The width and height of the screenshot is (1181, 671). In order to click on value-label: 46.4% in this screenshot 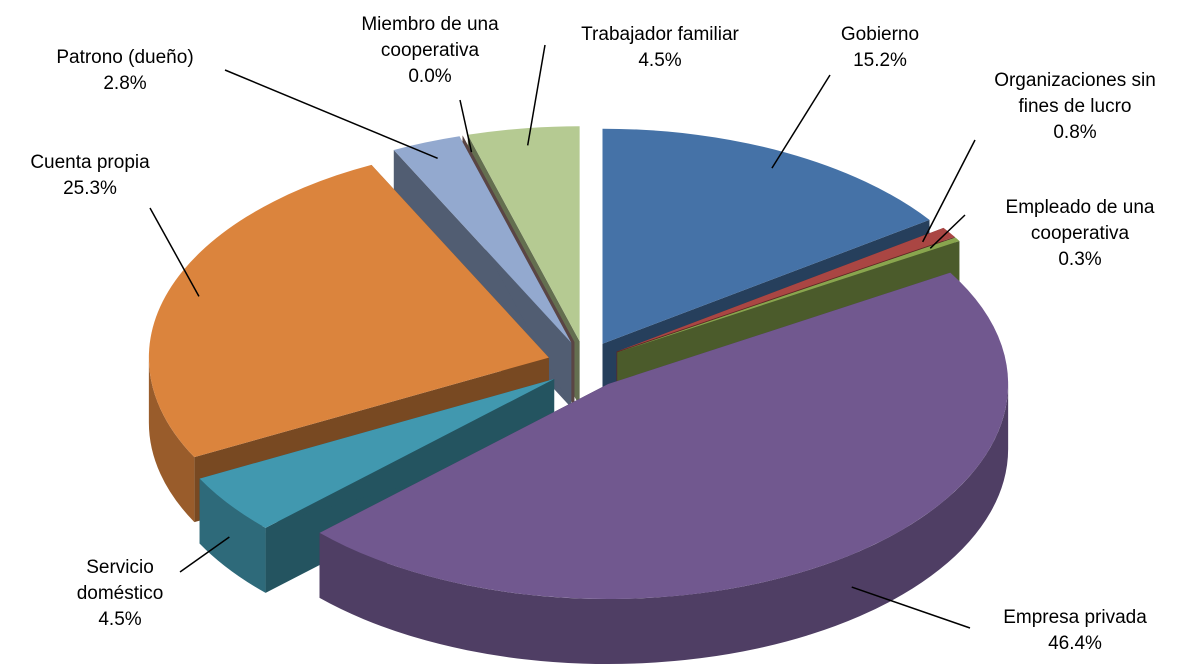, I will do `click(1075, 643)`.